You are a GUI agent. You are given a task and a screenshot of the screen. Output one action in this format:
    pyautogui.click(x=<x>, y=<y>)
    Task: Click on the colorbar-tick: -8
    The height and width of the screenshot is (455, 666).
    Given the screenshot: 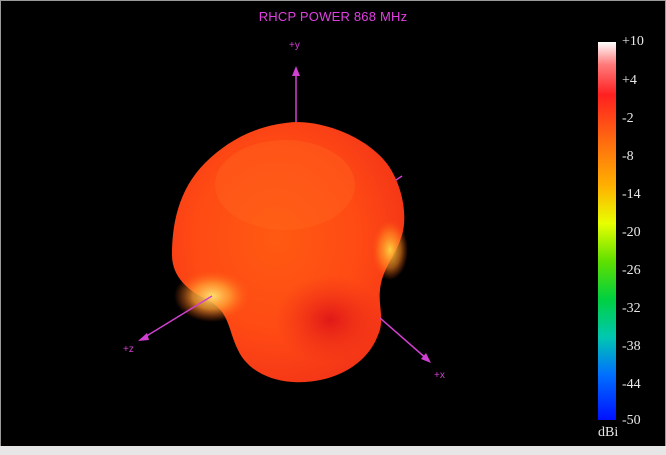 What is the action you would take?
    pyautogui.click(x=628, y=156)
    